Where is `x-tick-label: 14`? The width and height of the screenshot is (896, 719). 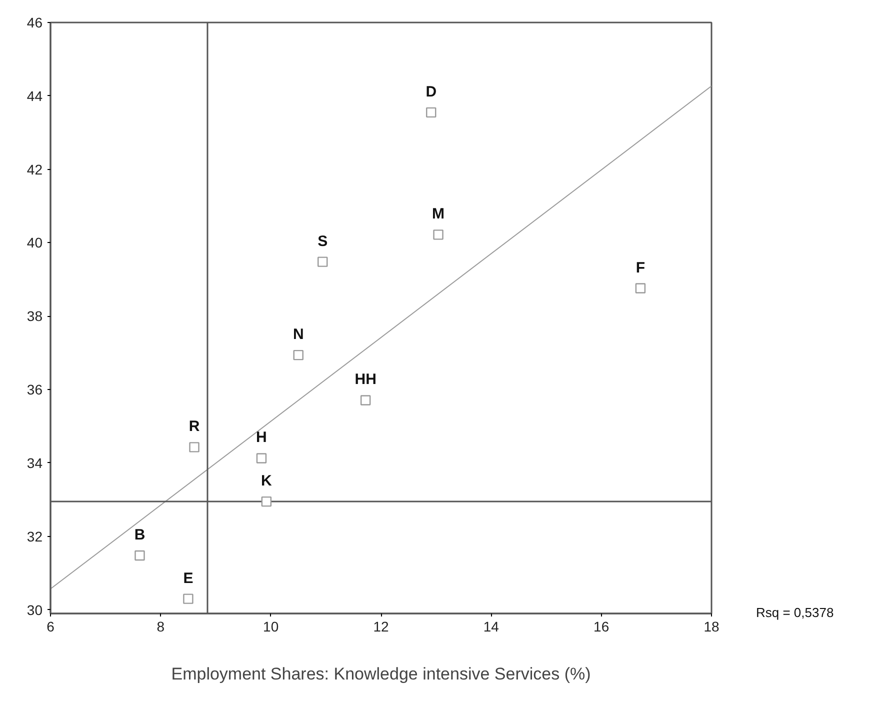 x-tick-label: 14 is located at coordinates (491, 626).